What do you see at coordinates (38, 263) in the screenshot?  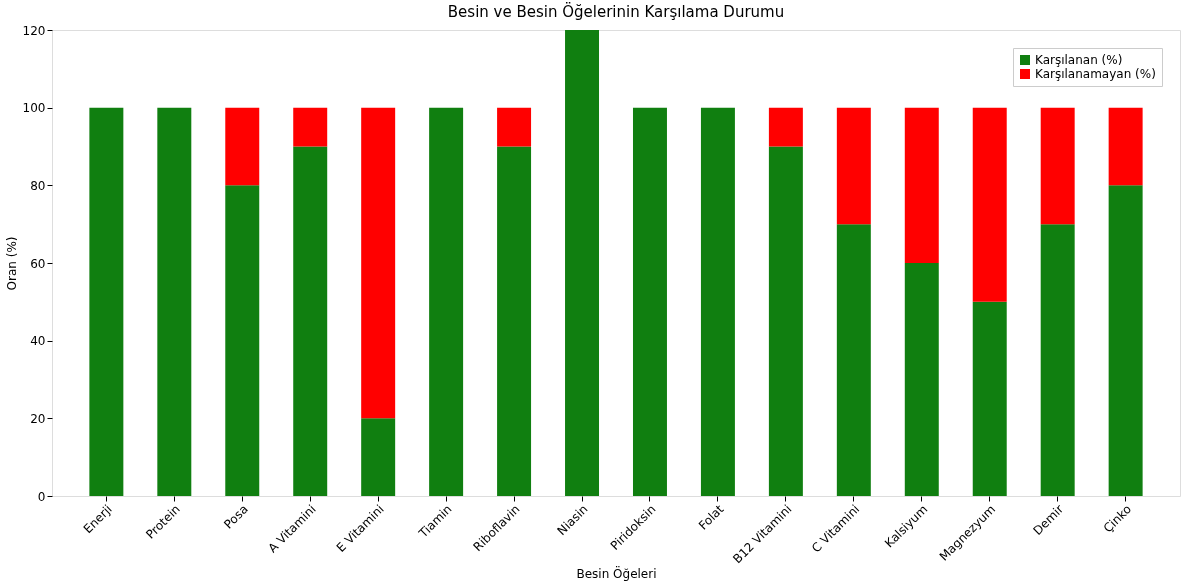 I see `y-tick-label: 60` at bounding box center [38, 263].